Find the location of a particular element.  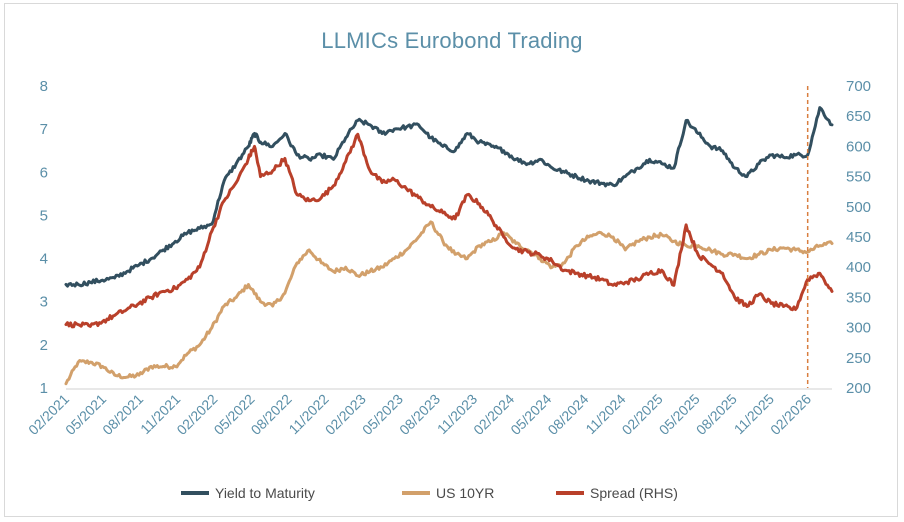

legend-label-us10: US 10YR is located at coordinates (465, 493).